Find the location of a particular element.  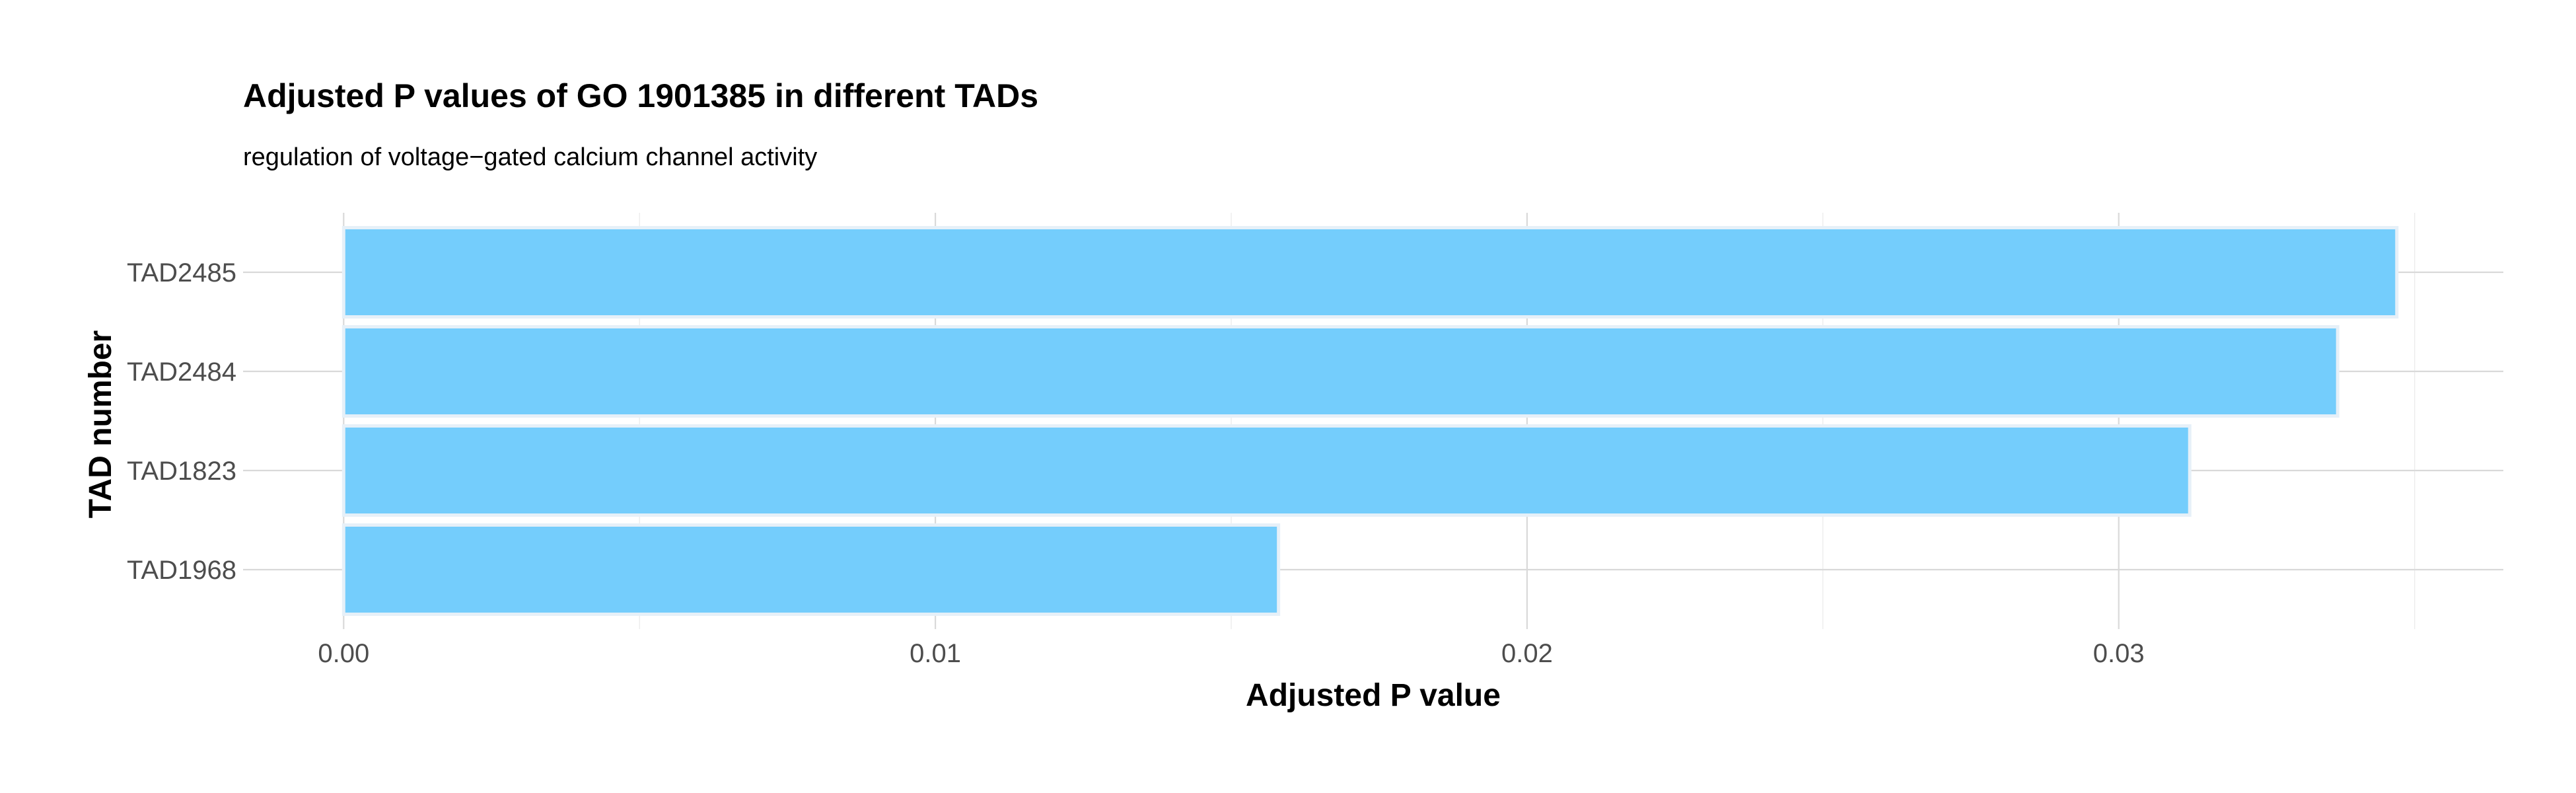

y-tick-label: TAD1823 is located at coordinates (182, 472).